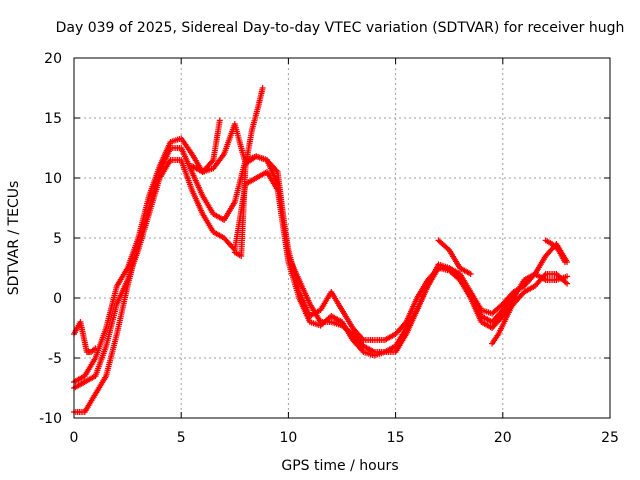 Image resolution: width=640 pixels, height=480 pixels. Describe the element at coordinates (57, 239) in the screenshot. I see `y-tick-label: 5` at that location.